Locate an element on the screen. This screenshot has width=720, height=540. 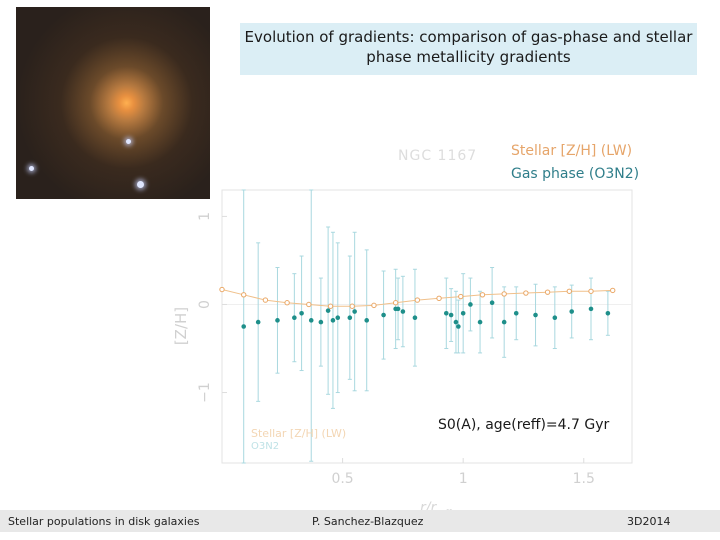
y-tick-labels: 1 0 −1 is located at coordinates (212, 307).